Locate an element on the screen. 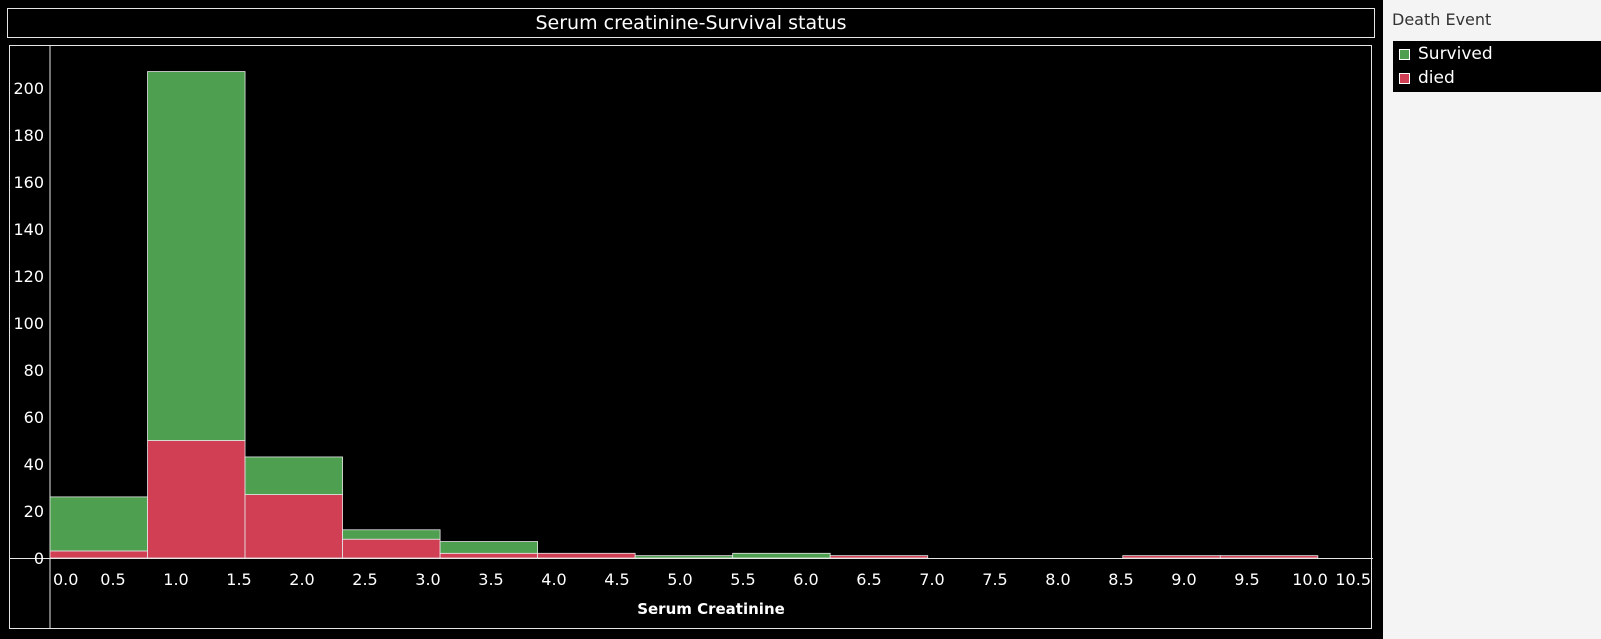 The width and height of the screenshot is (1601, 639). x-tick-label: 4.5 is located at coordinates (616, 579).